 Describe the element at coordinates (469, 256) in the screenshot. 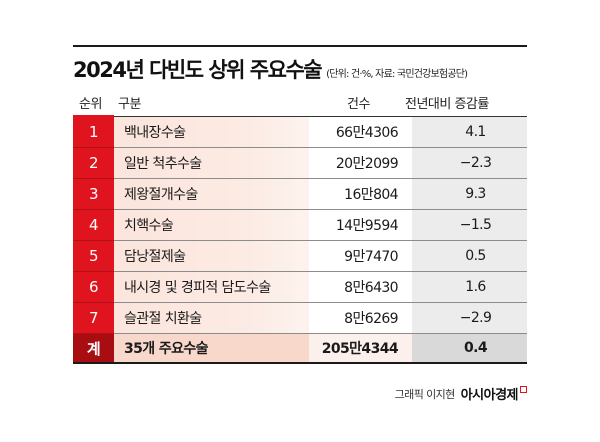

I see `rate-cell: 0.5` at that location.